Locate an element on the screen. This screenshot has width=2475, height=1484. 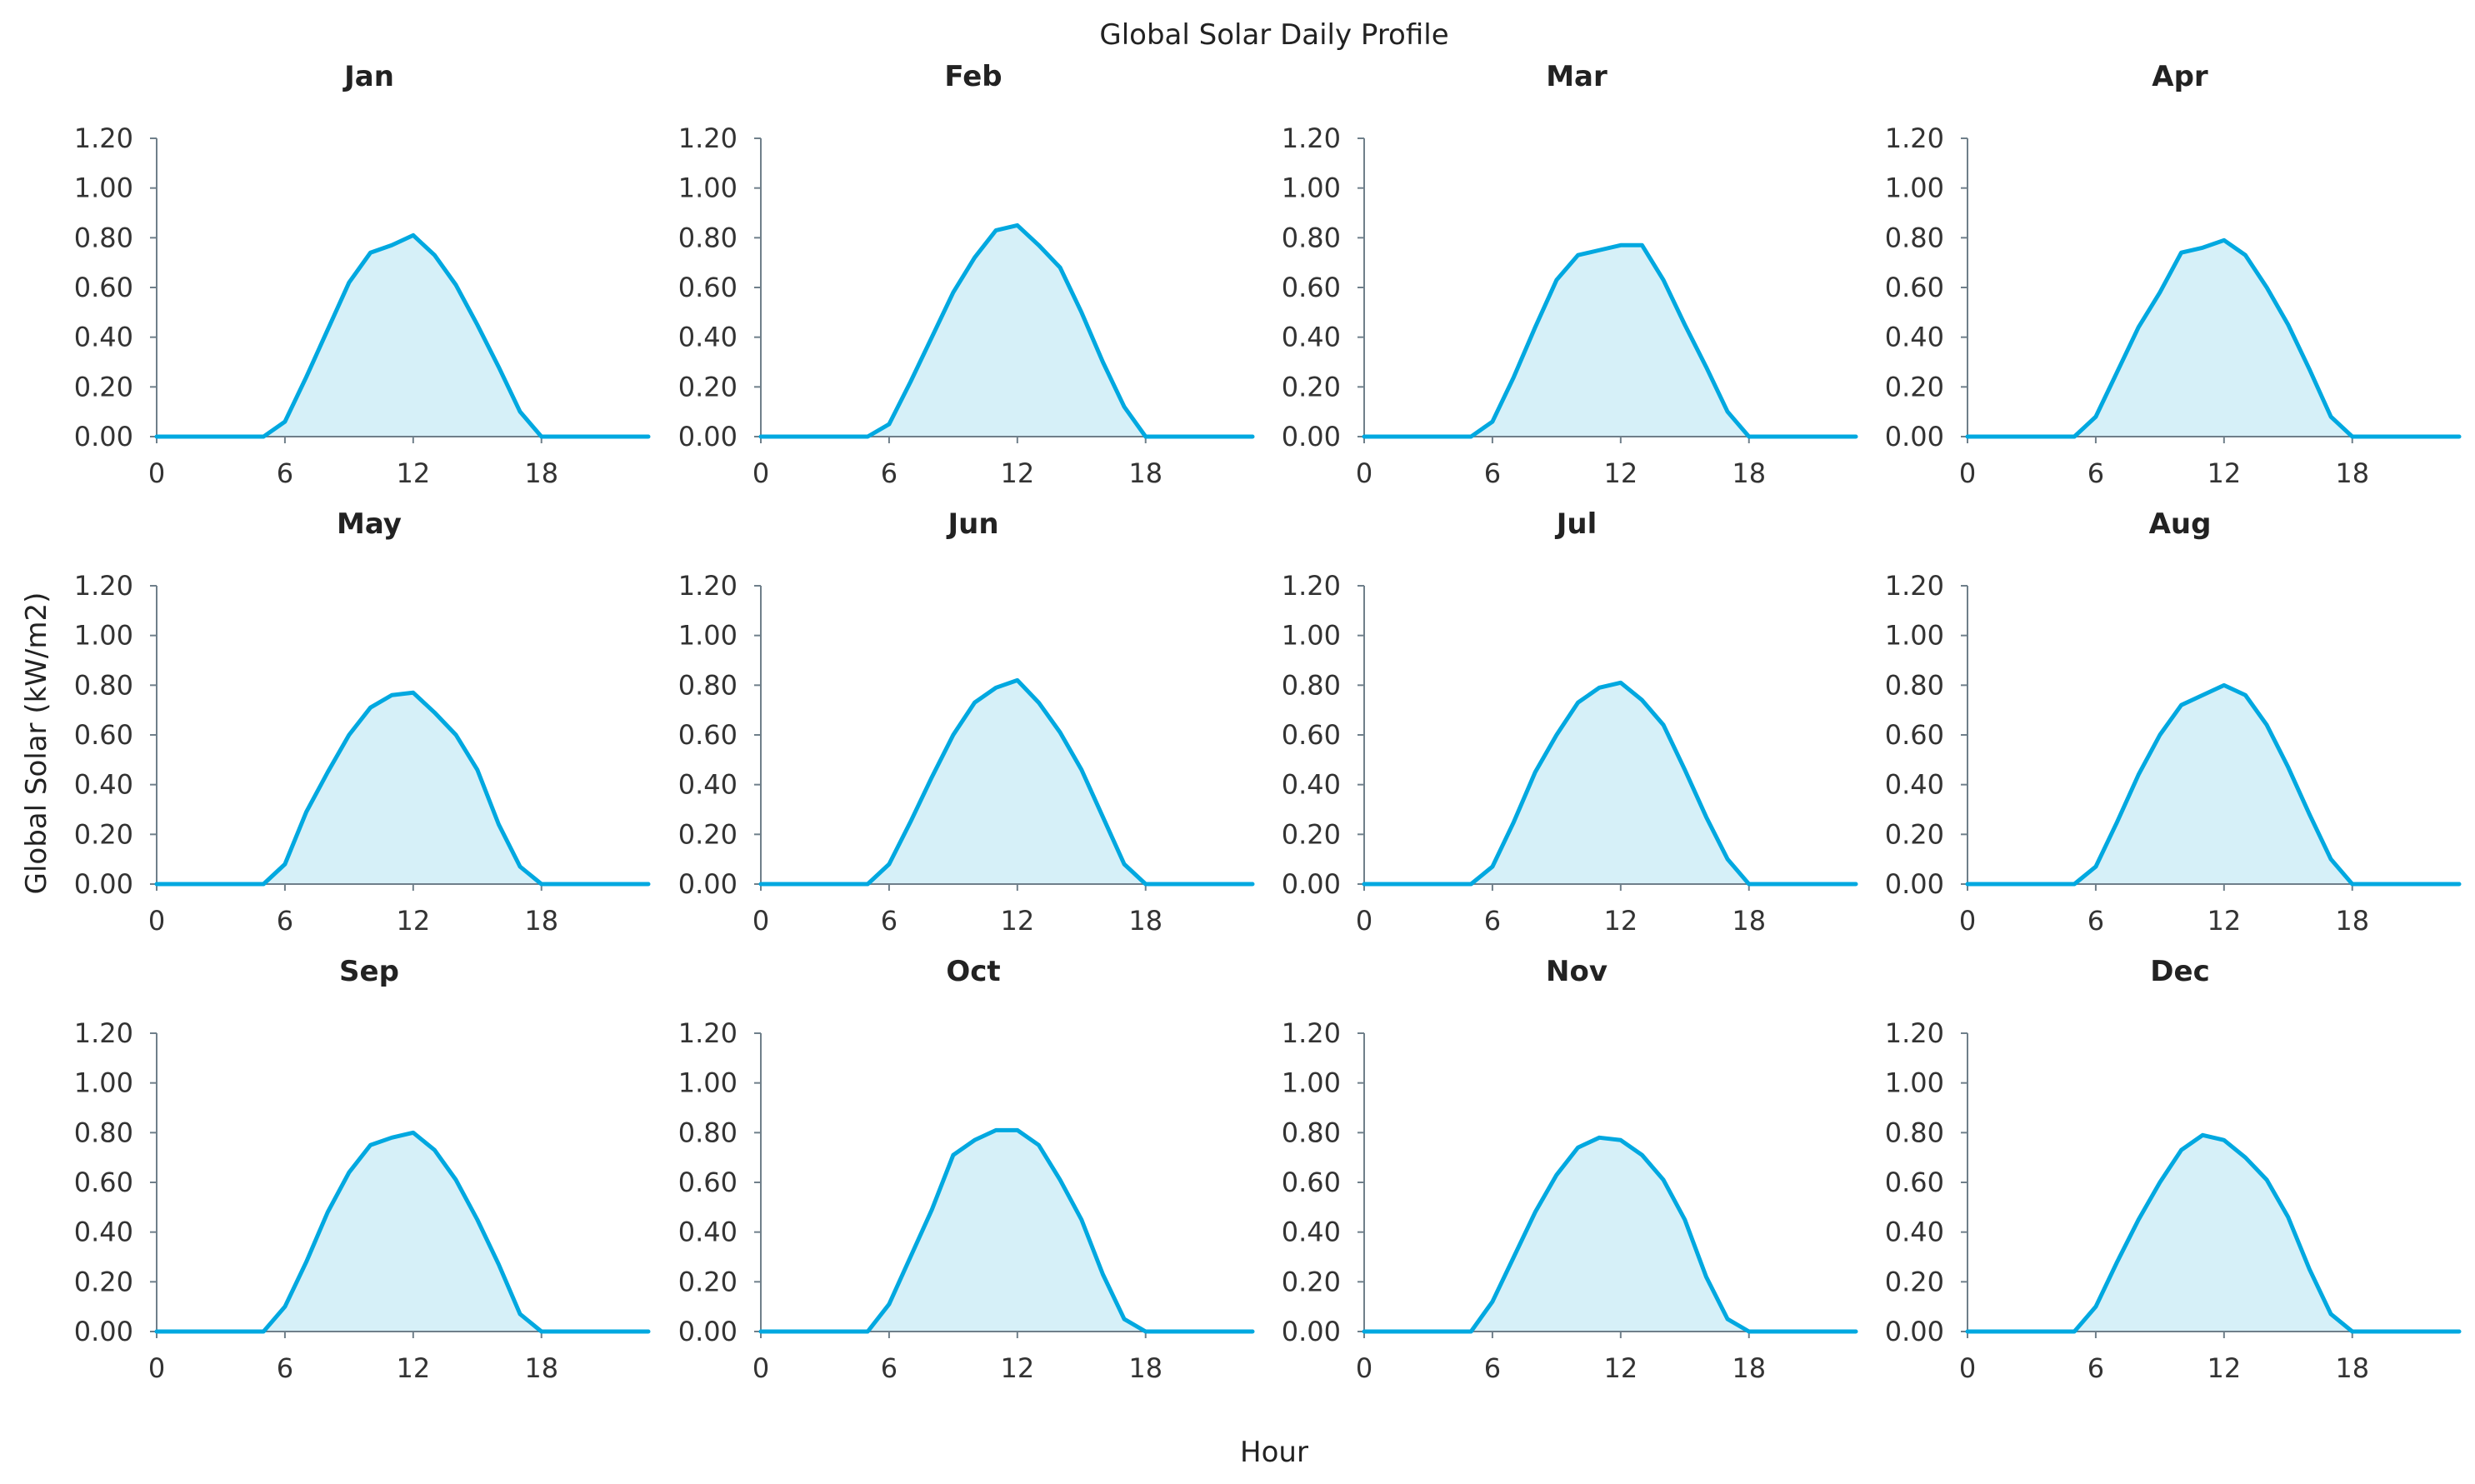
y-axis-title: Global Solar (kW/m2) is located at coordinates (36, 743).